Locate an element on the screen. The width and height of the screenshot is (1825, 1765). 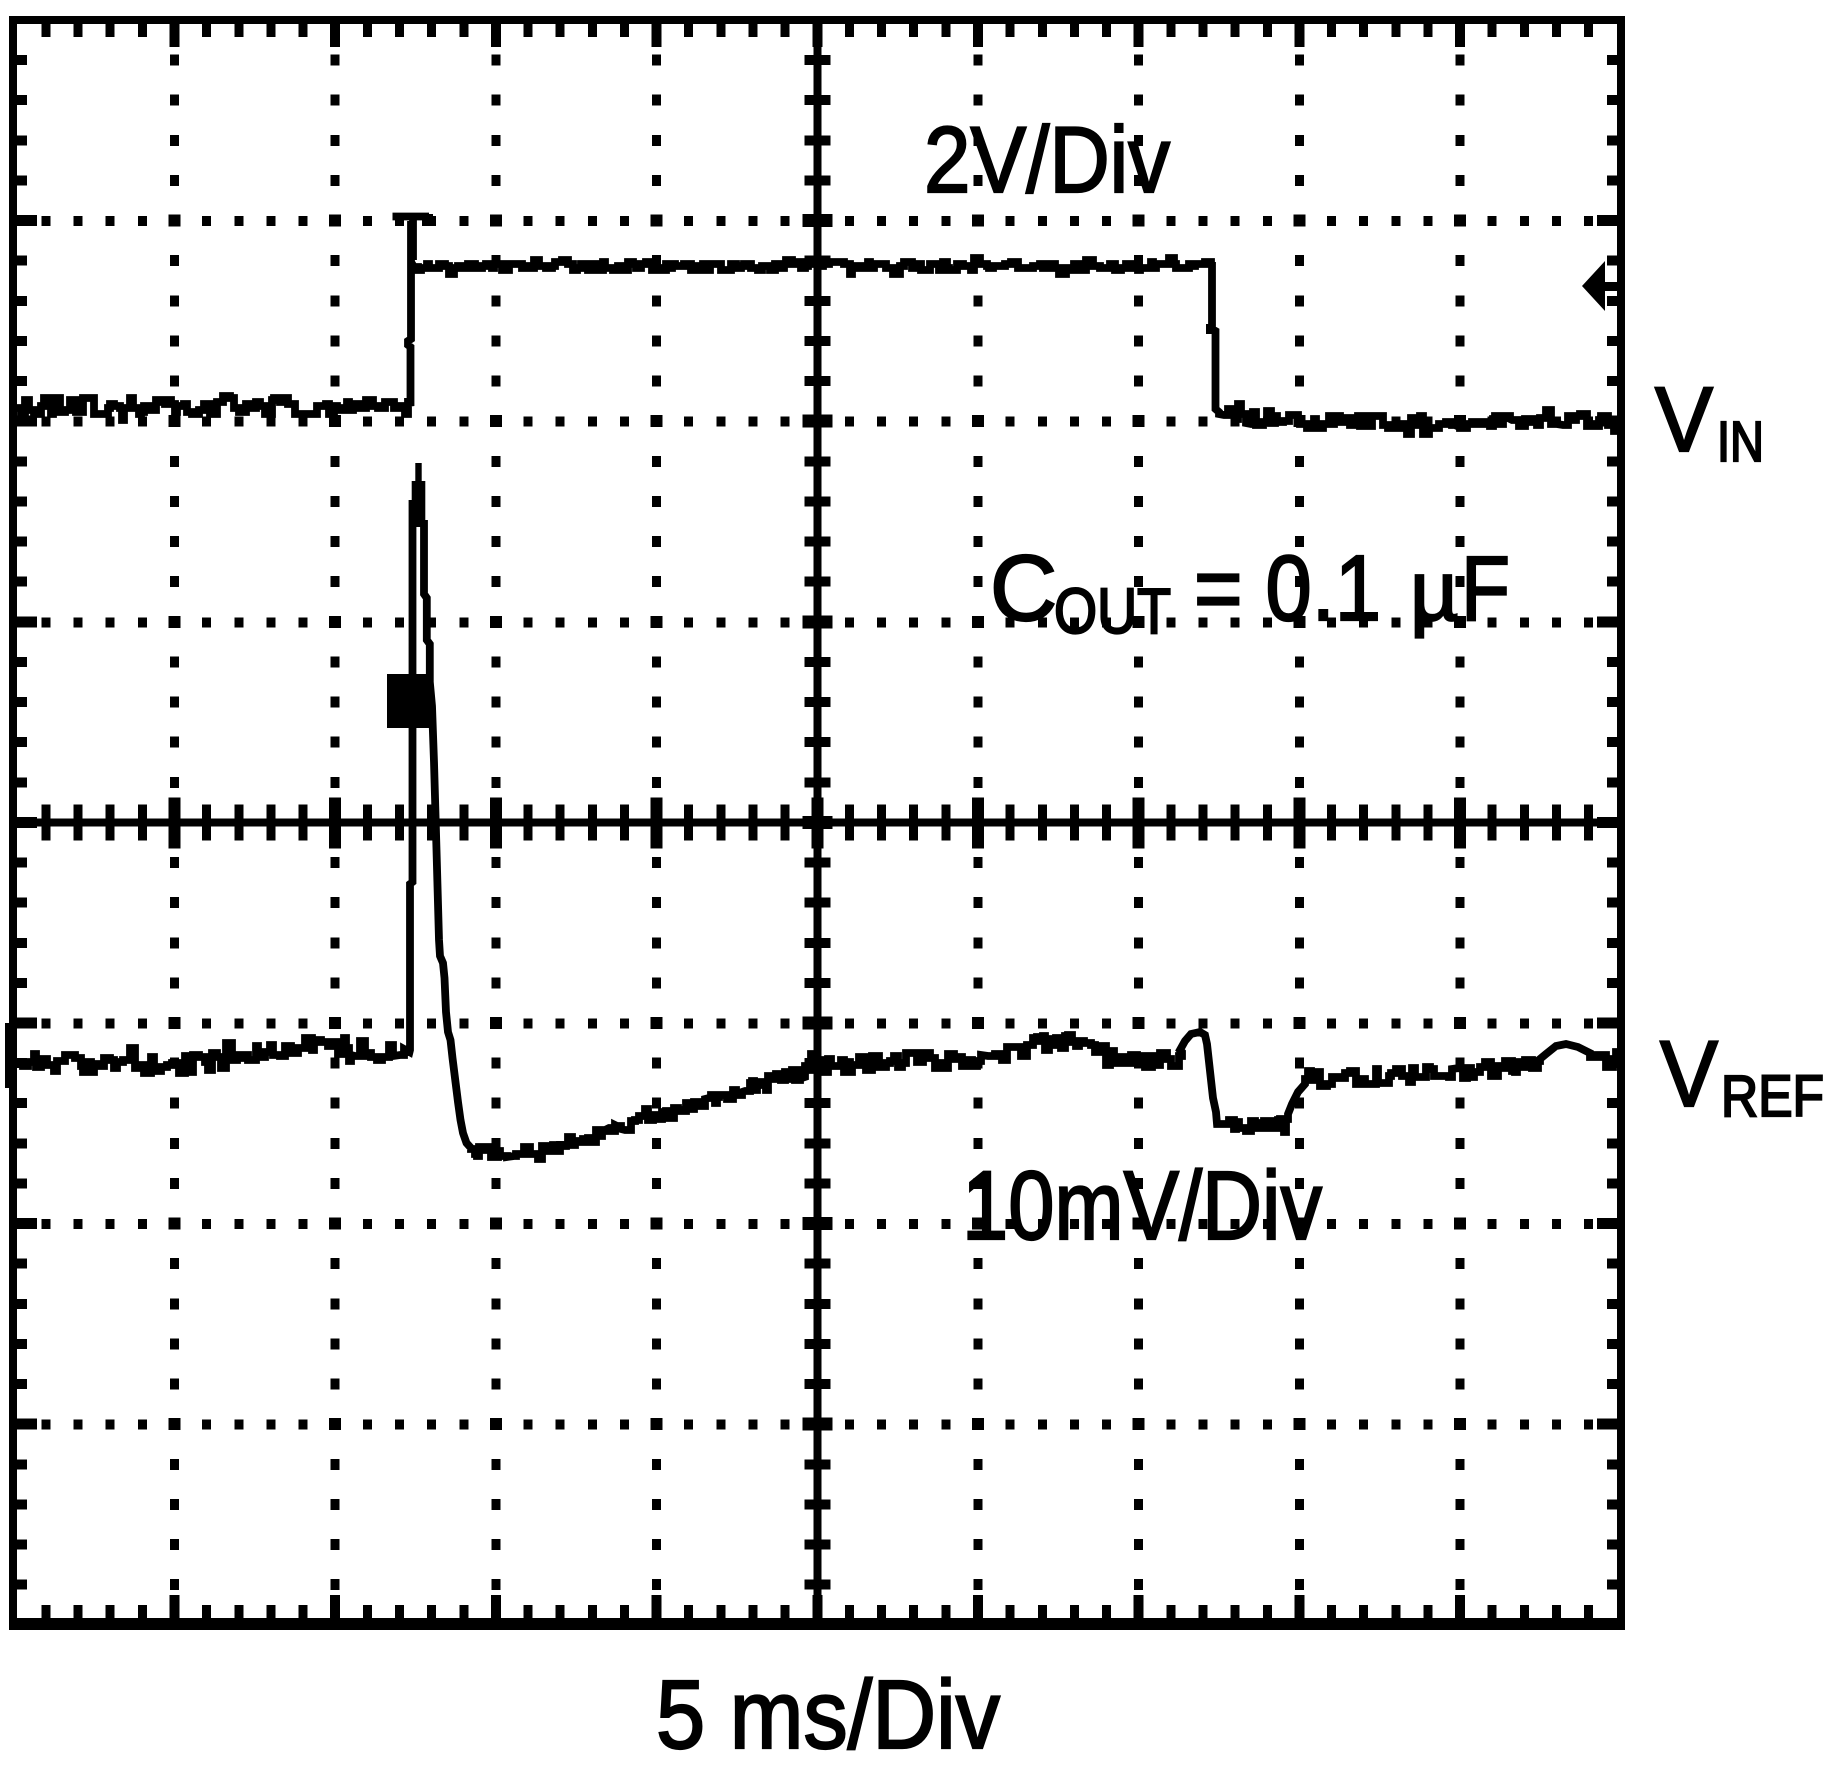
svg-text: IN is located at coordinates (1740, 442).